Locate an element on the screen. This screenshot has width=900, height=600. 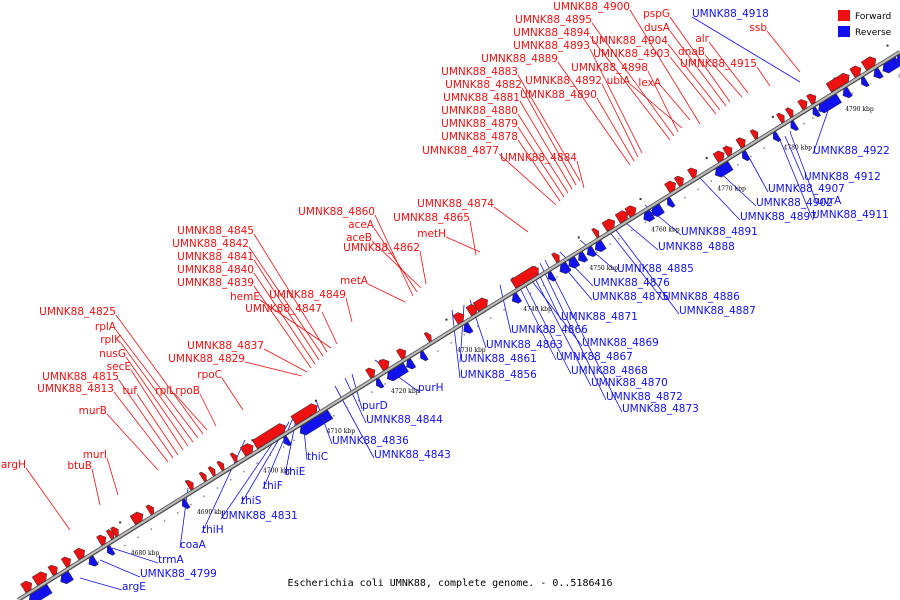
tick-label: 4800 kbp is located at coordinates (899, 76).